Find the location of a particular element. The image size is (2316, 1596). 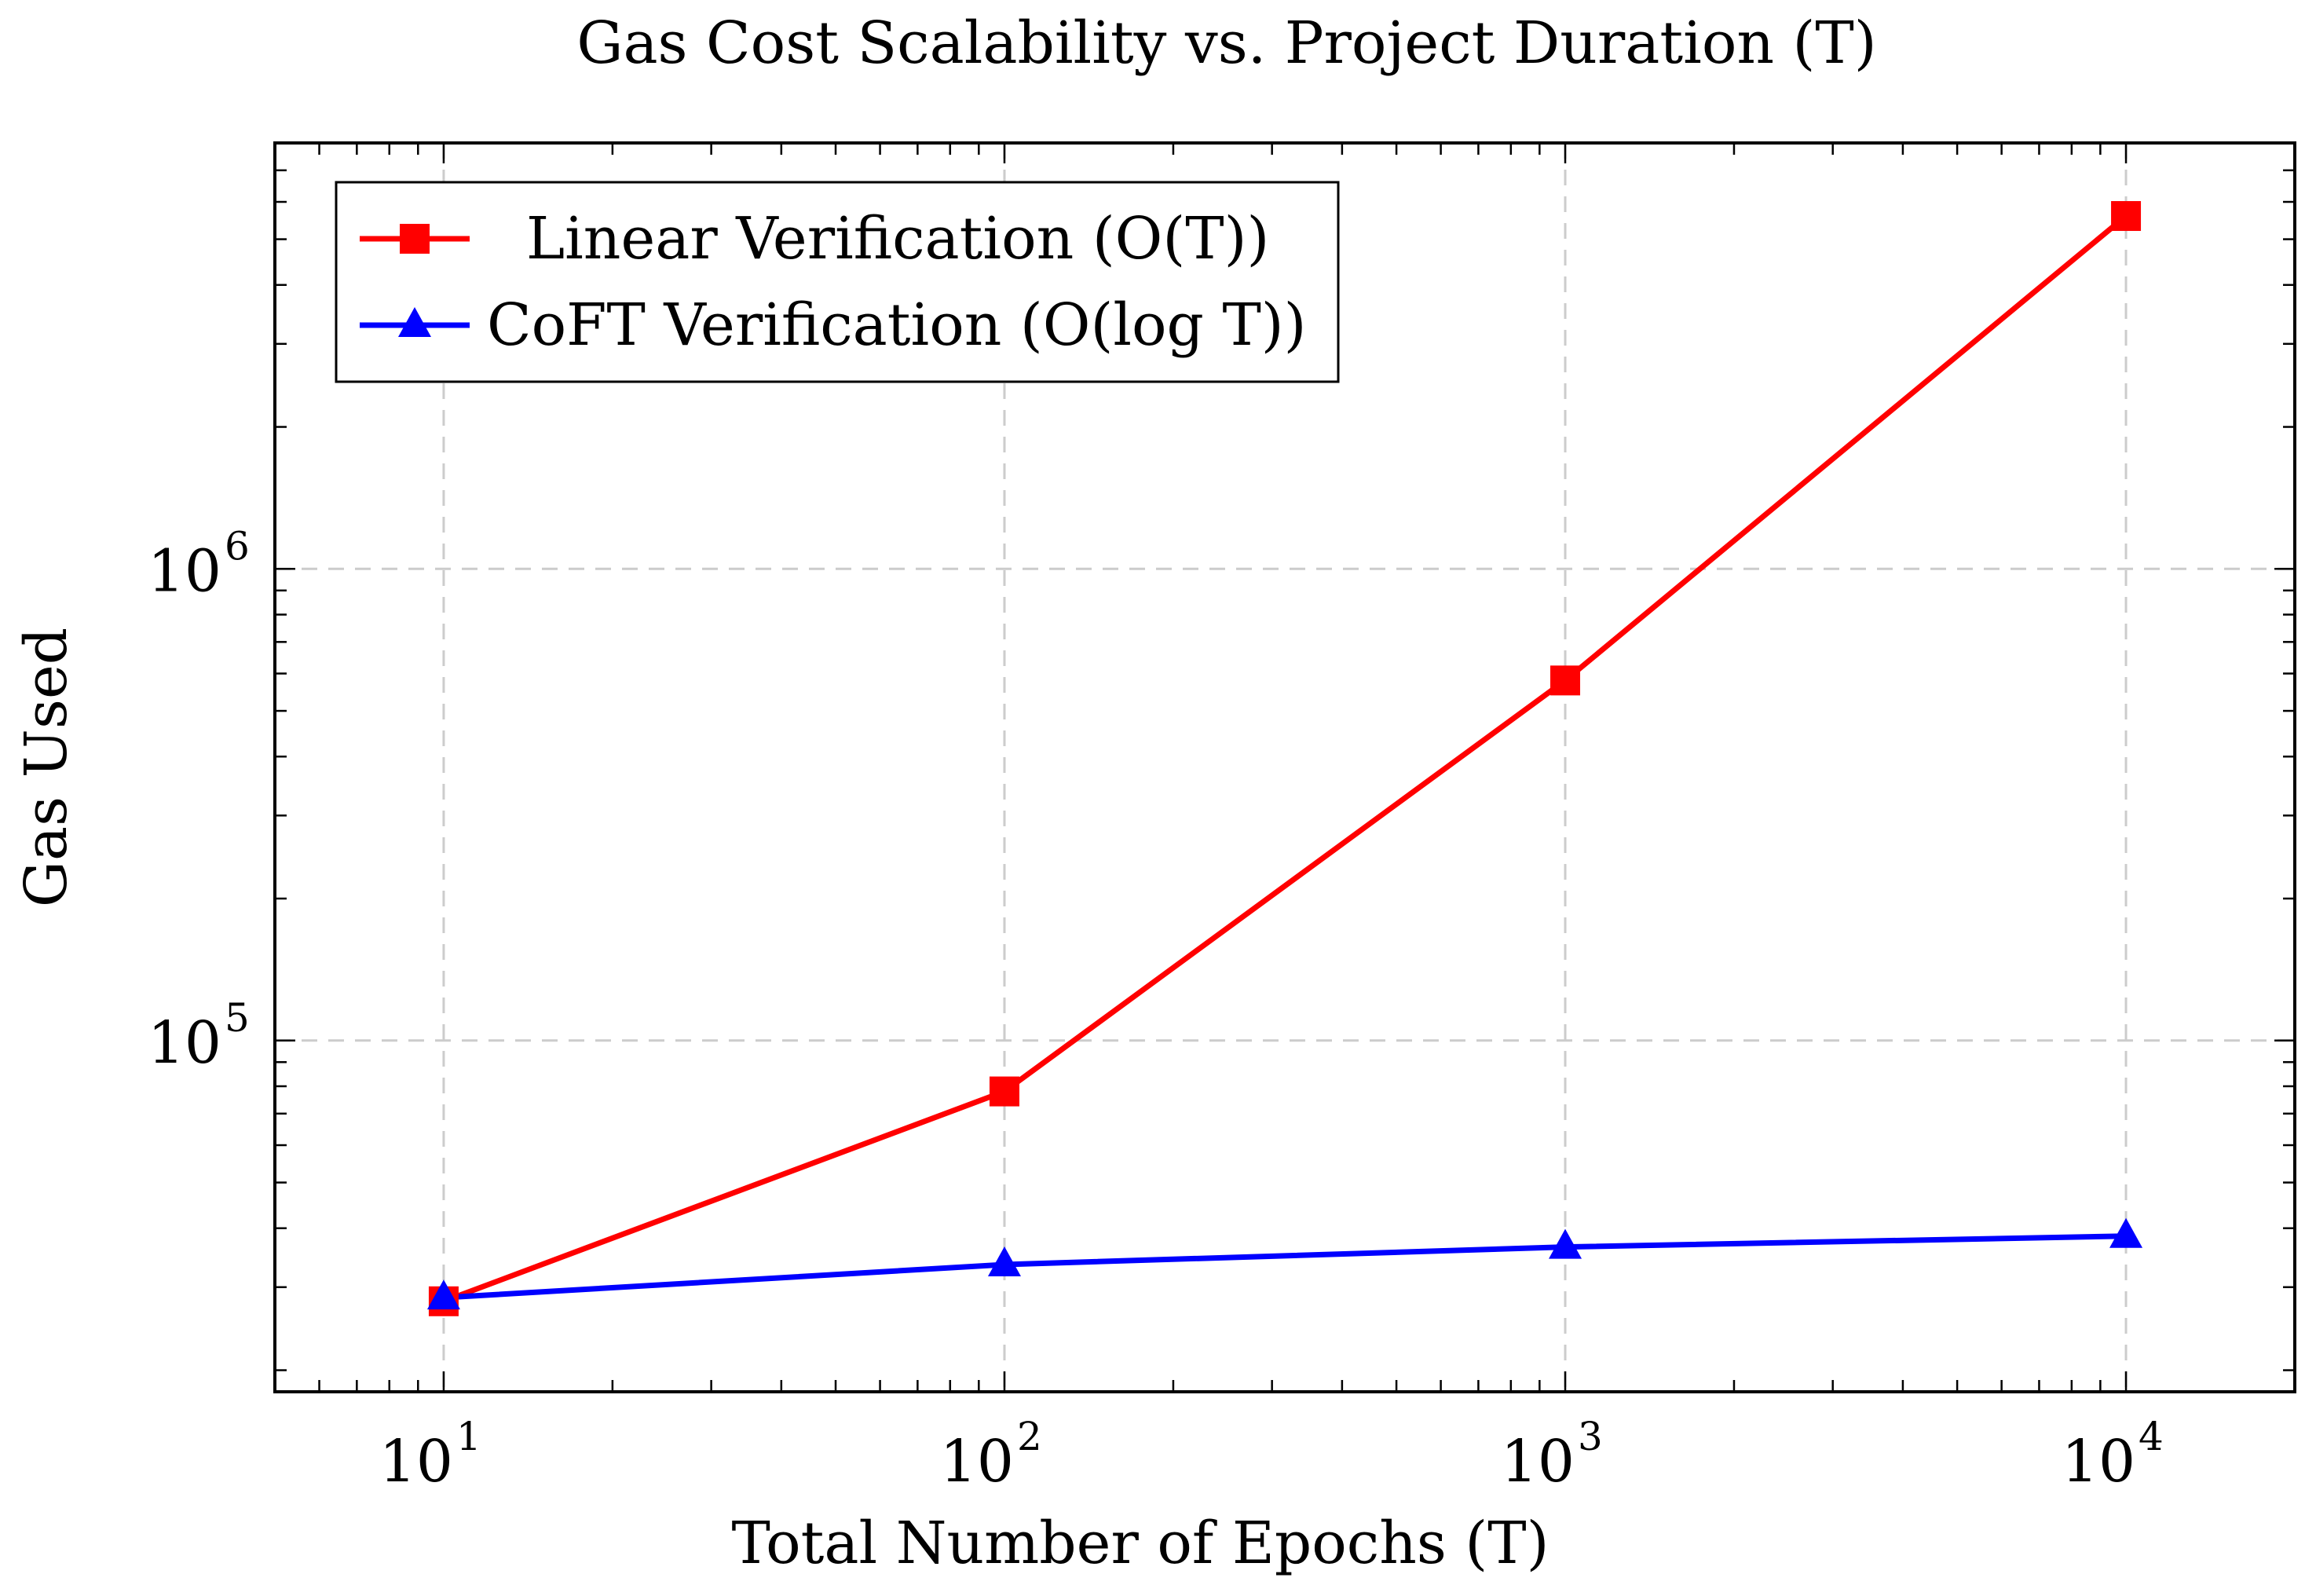

x-tick-label: 10 3 is located at coordinates (1552, 1454).